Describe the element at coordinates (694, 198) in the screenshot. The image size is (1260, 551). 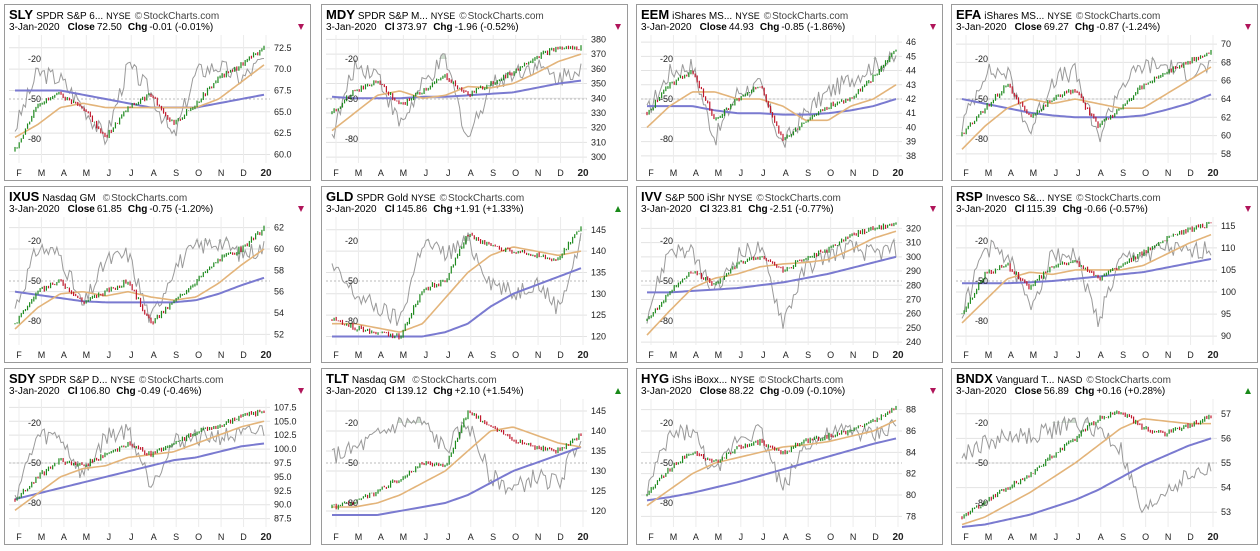
I see `security-name: S&P 500 iShr` at that location.